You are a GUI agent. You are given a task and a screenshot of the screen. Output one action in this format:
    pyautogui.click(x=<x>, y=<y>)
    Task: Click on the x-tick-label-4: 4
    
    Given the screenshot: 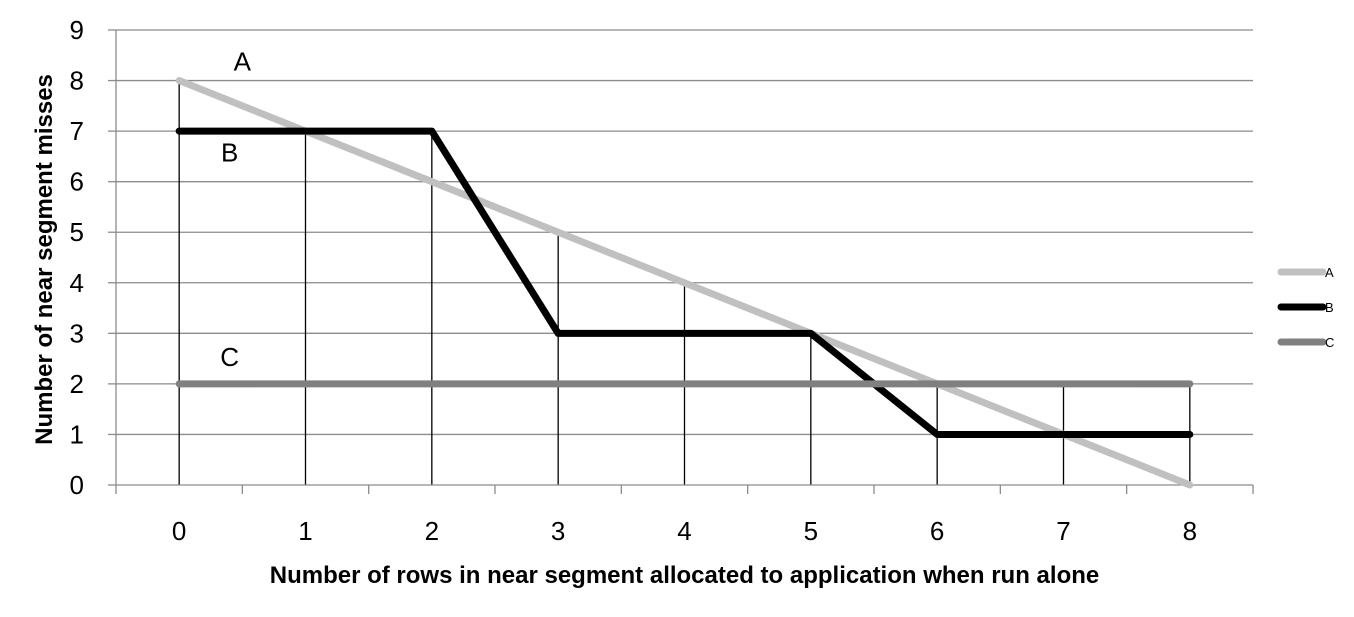 What is the action you would take?
    pyautogui.click(x=684, y=531)
    